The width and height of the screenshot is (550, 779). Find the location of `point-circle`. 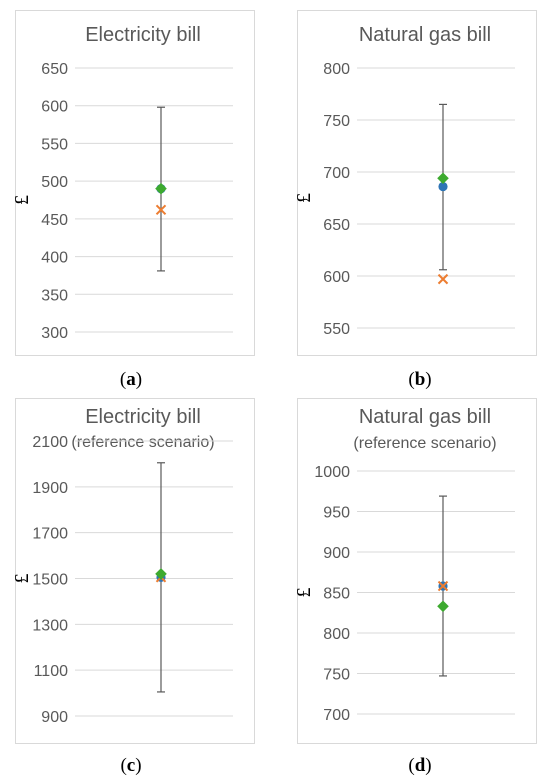

point-circle is located at coordinates (443, 186).